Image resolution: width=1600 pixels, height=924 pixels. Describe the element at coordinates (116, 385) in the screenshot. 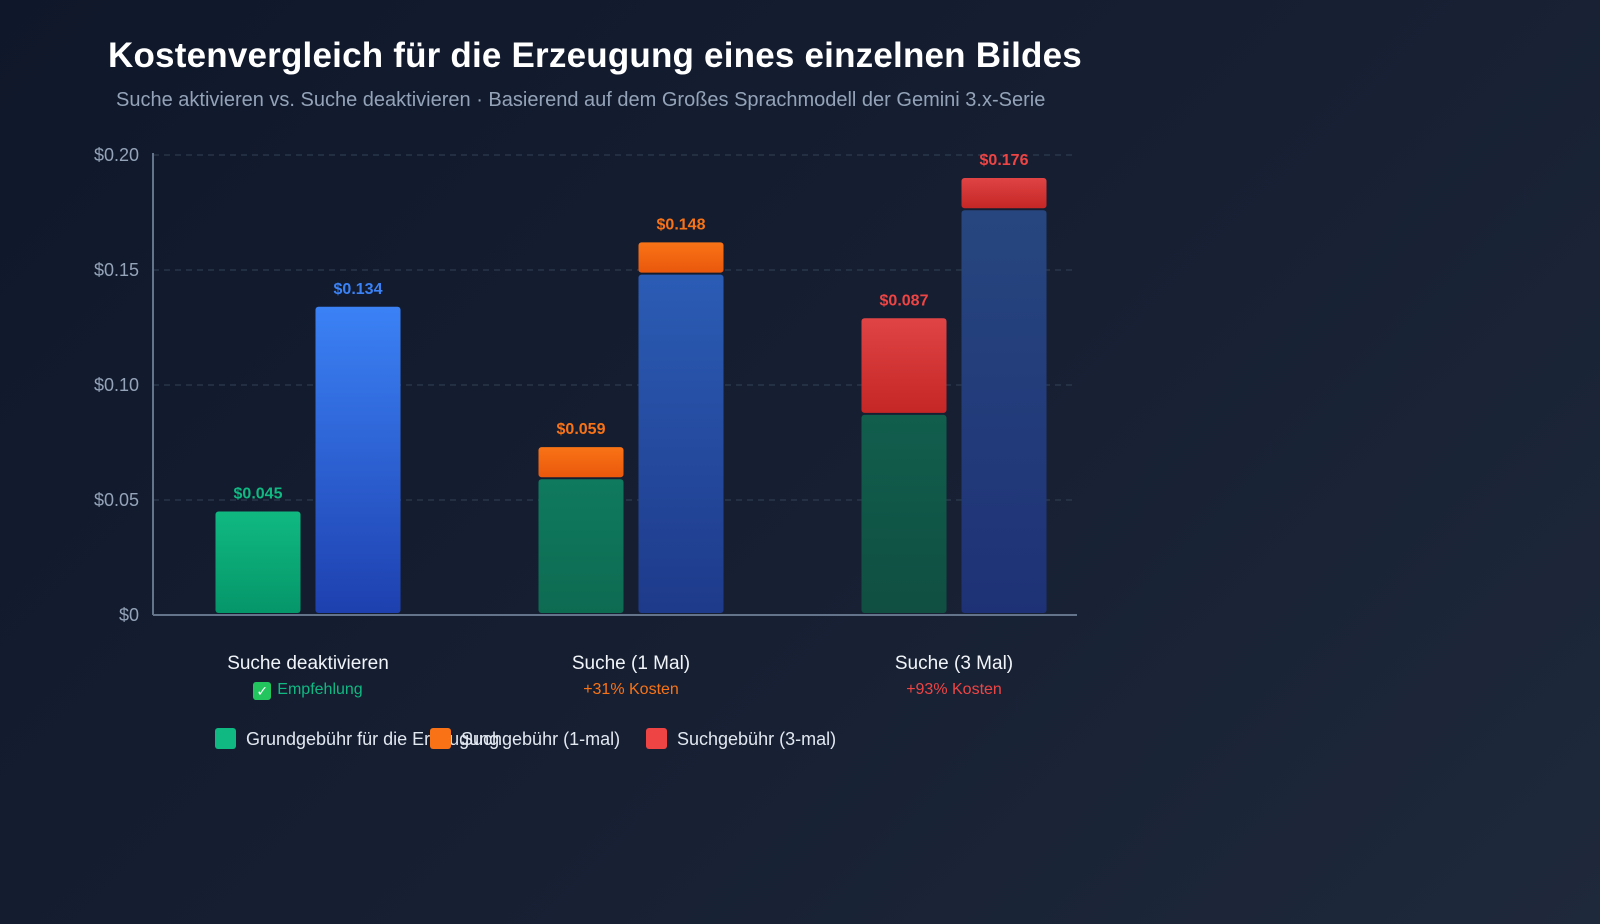

I see `y-tick-label: $0.10` at that location.